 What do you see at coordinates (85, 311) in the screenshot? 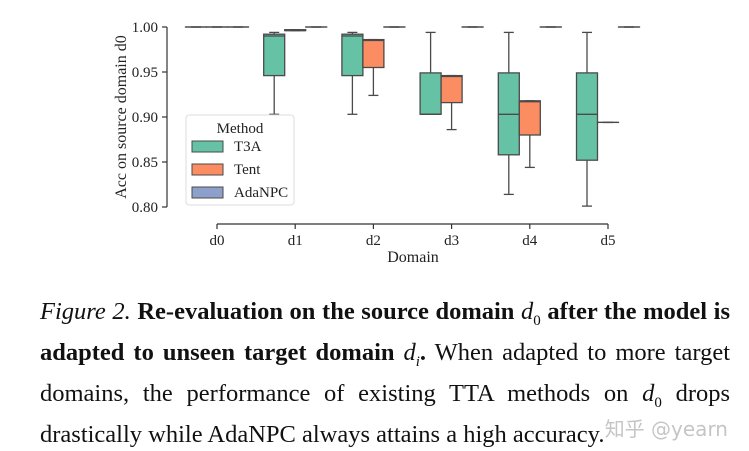
I see `figure-label: Figure 2.` at bounding box center [85, 311].